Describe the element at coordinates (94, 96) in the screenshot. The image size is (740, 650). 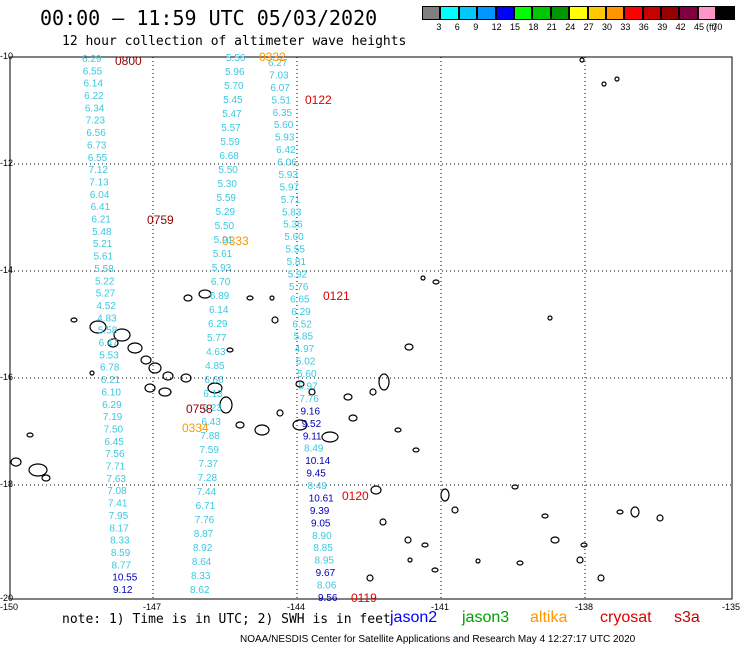
I see `wave-height-label: 6.22` at that location.